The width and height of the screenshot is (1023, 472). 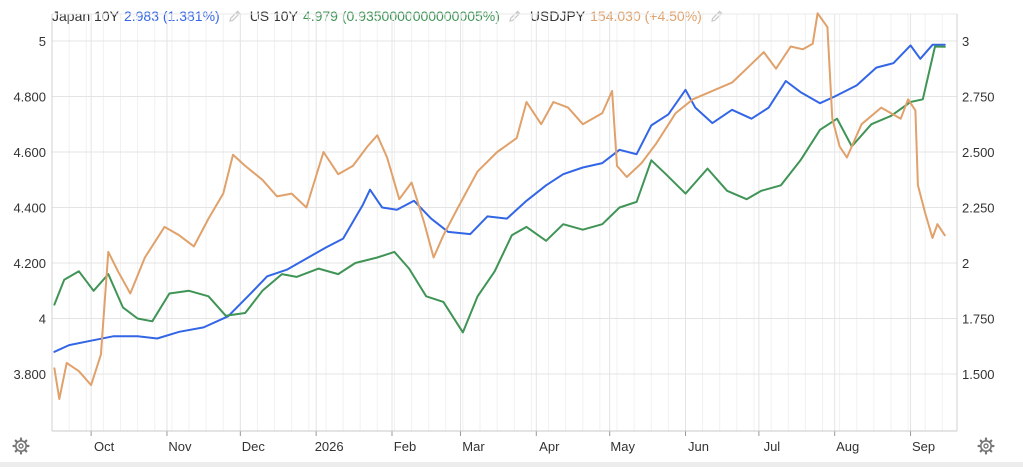 What do you see at coordinates (557, 16) in the screenshot?
I see `legend-series-name: USDJPY` at bounding box center [557, 16].